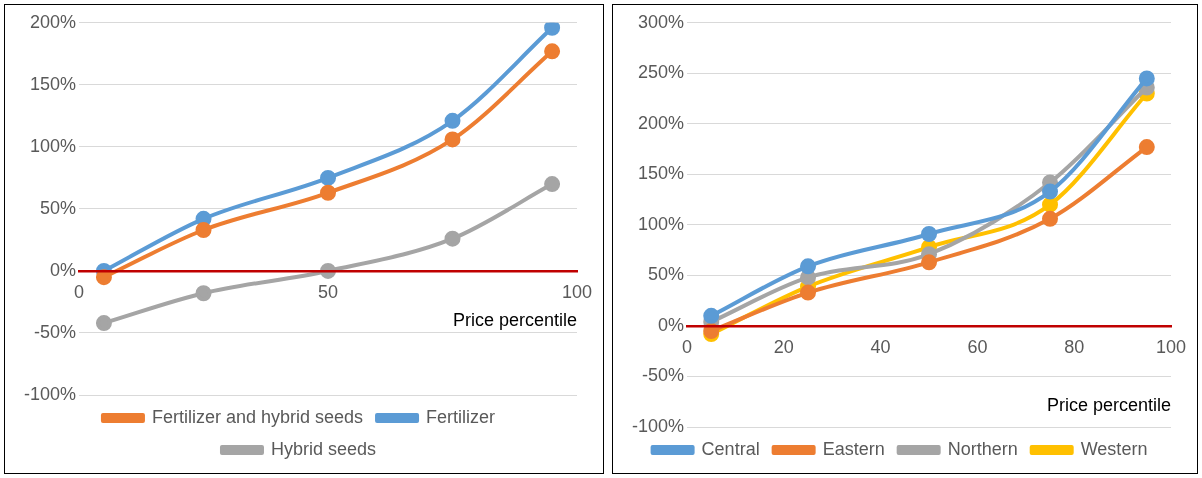 Image resolution: width=1202 pixels, height=478 pixels. Describe the element at coordinates (1074, 346) in the screenshot. I see `x-tick-label: 80` at that location.